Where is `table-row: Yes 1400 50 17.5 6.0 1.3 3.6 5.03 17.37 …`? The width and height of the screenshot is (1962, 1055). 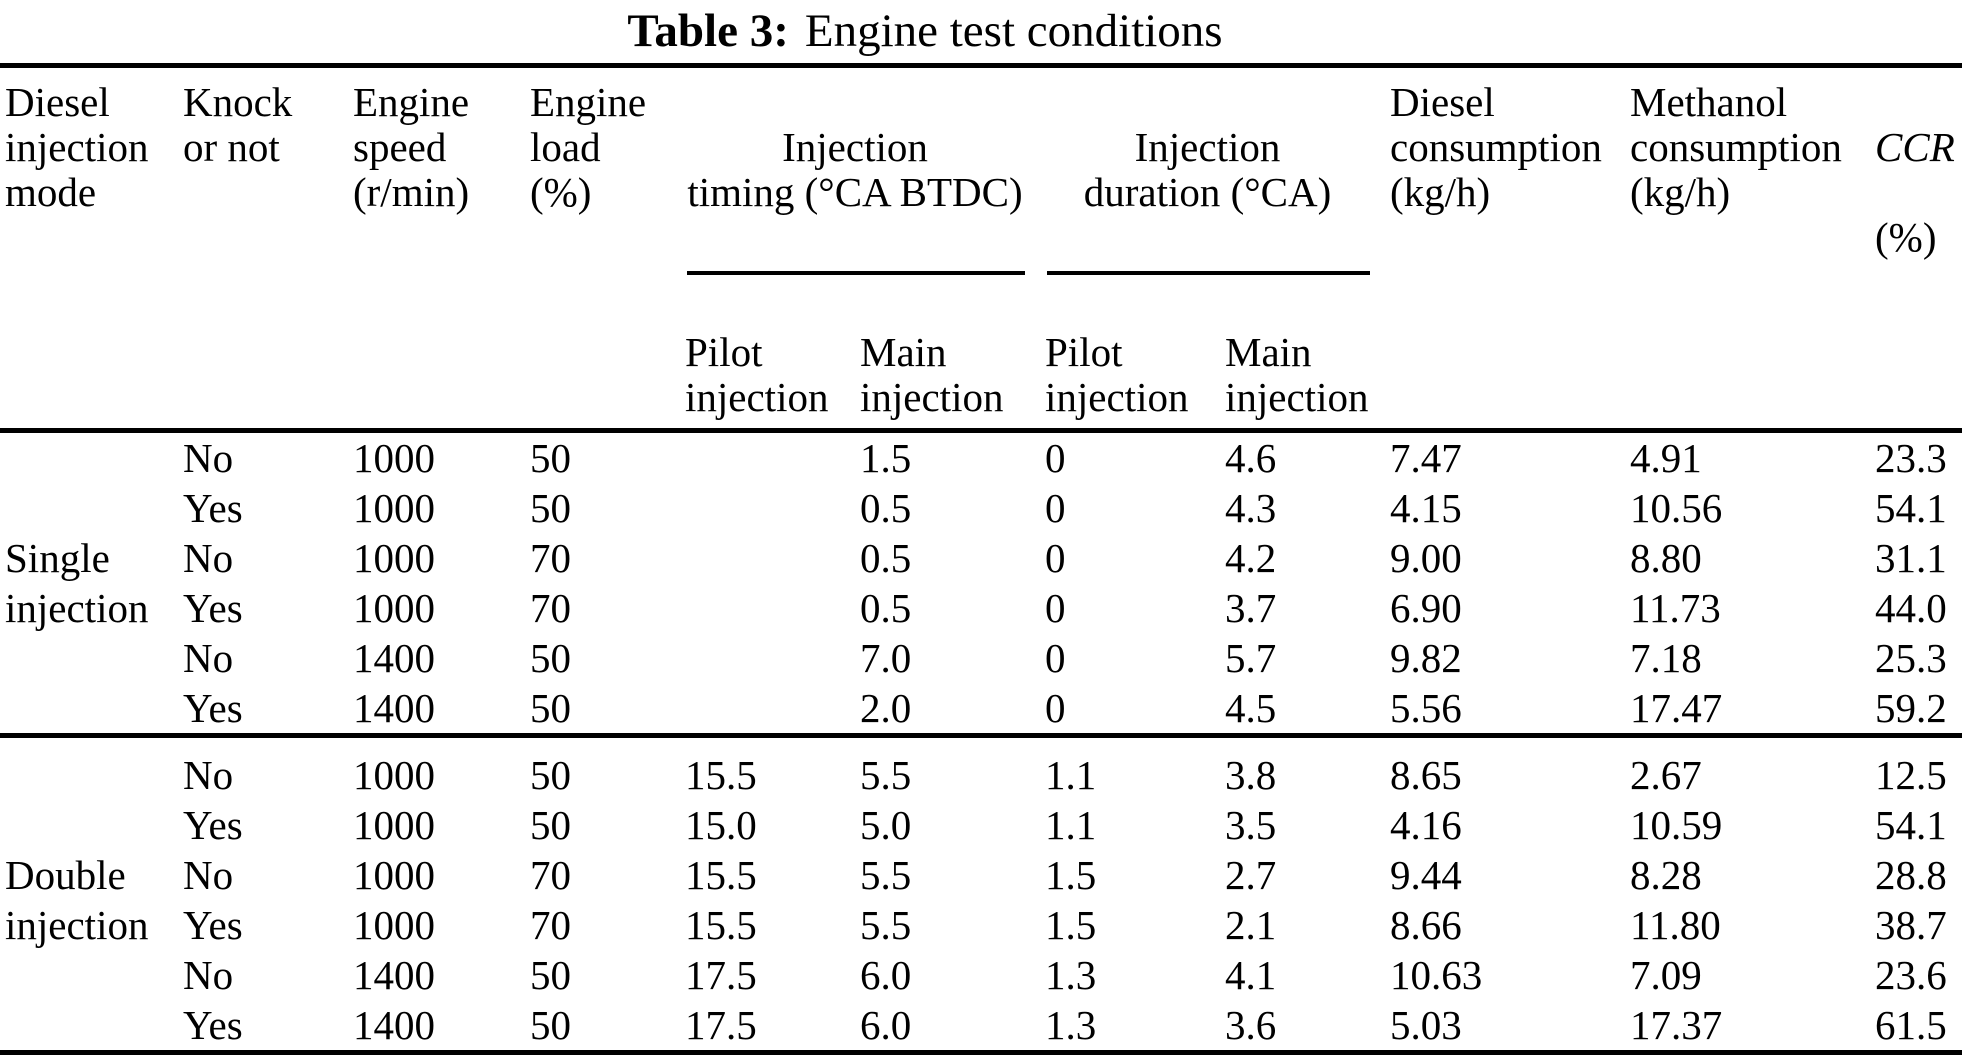 table-row: Yes 1400 50 17.5 6.0 1.3 3.6 5.03 17.37 … is located at coordinates (981, 1026).